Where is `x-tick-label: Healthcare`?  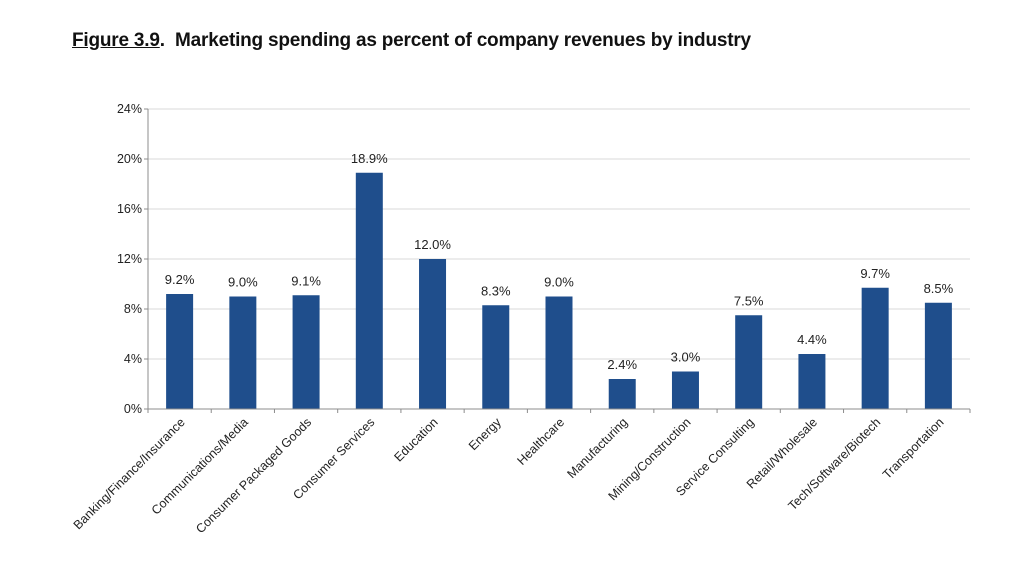 x-tick-label: Healthcare is located at coordinates (540, 441).